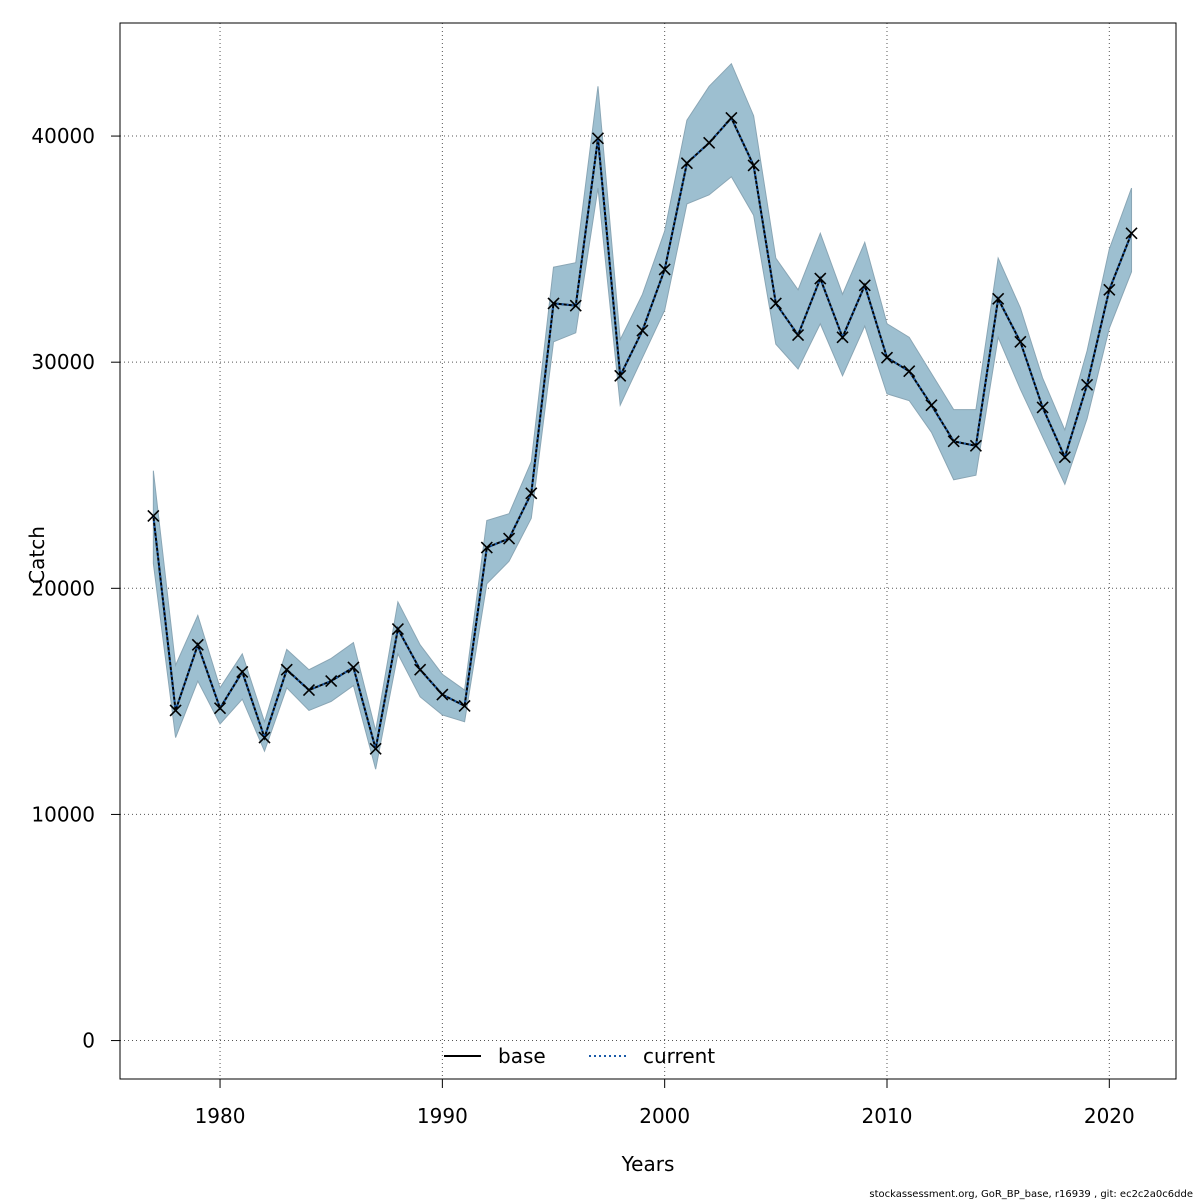  I want to click on point-marker-1988, so click(397, 629).